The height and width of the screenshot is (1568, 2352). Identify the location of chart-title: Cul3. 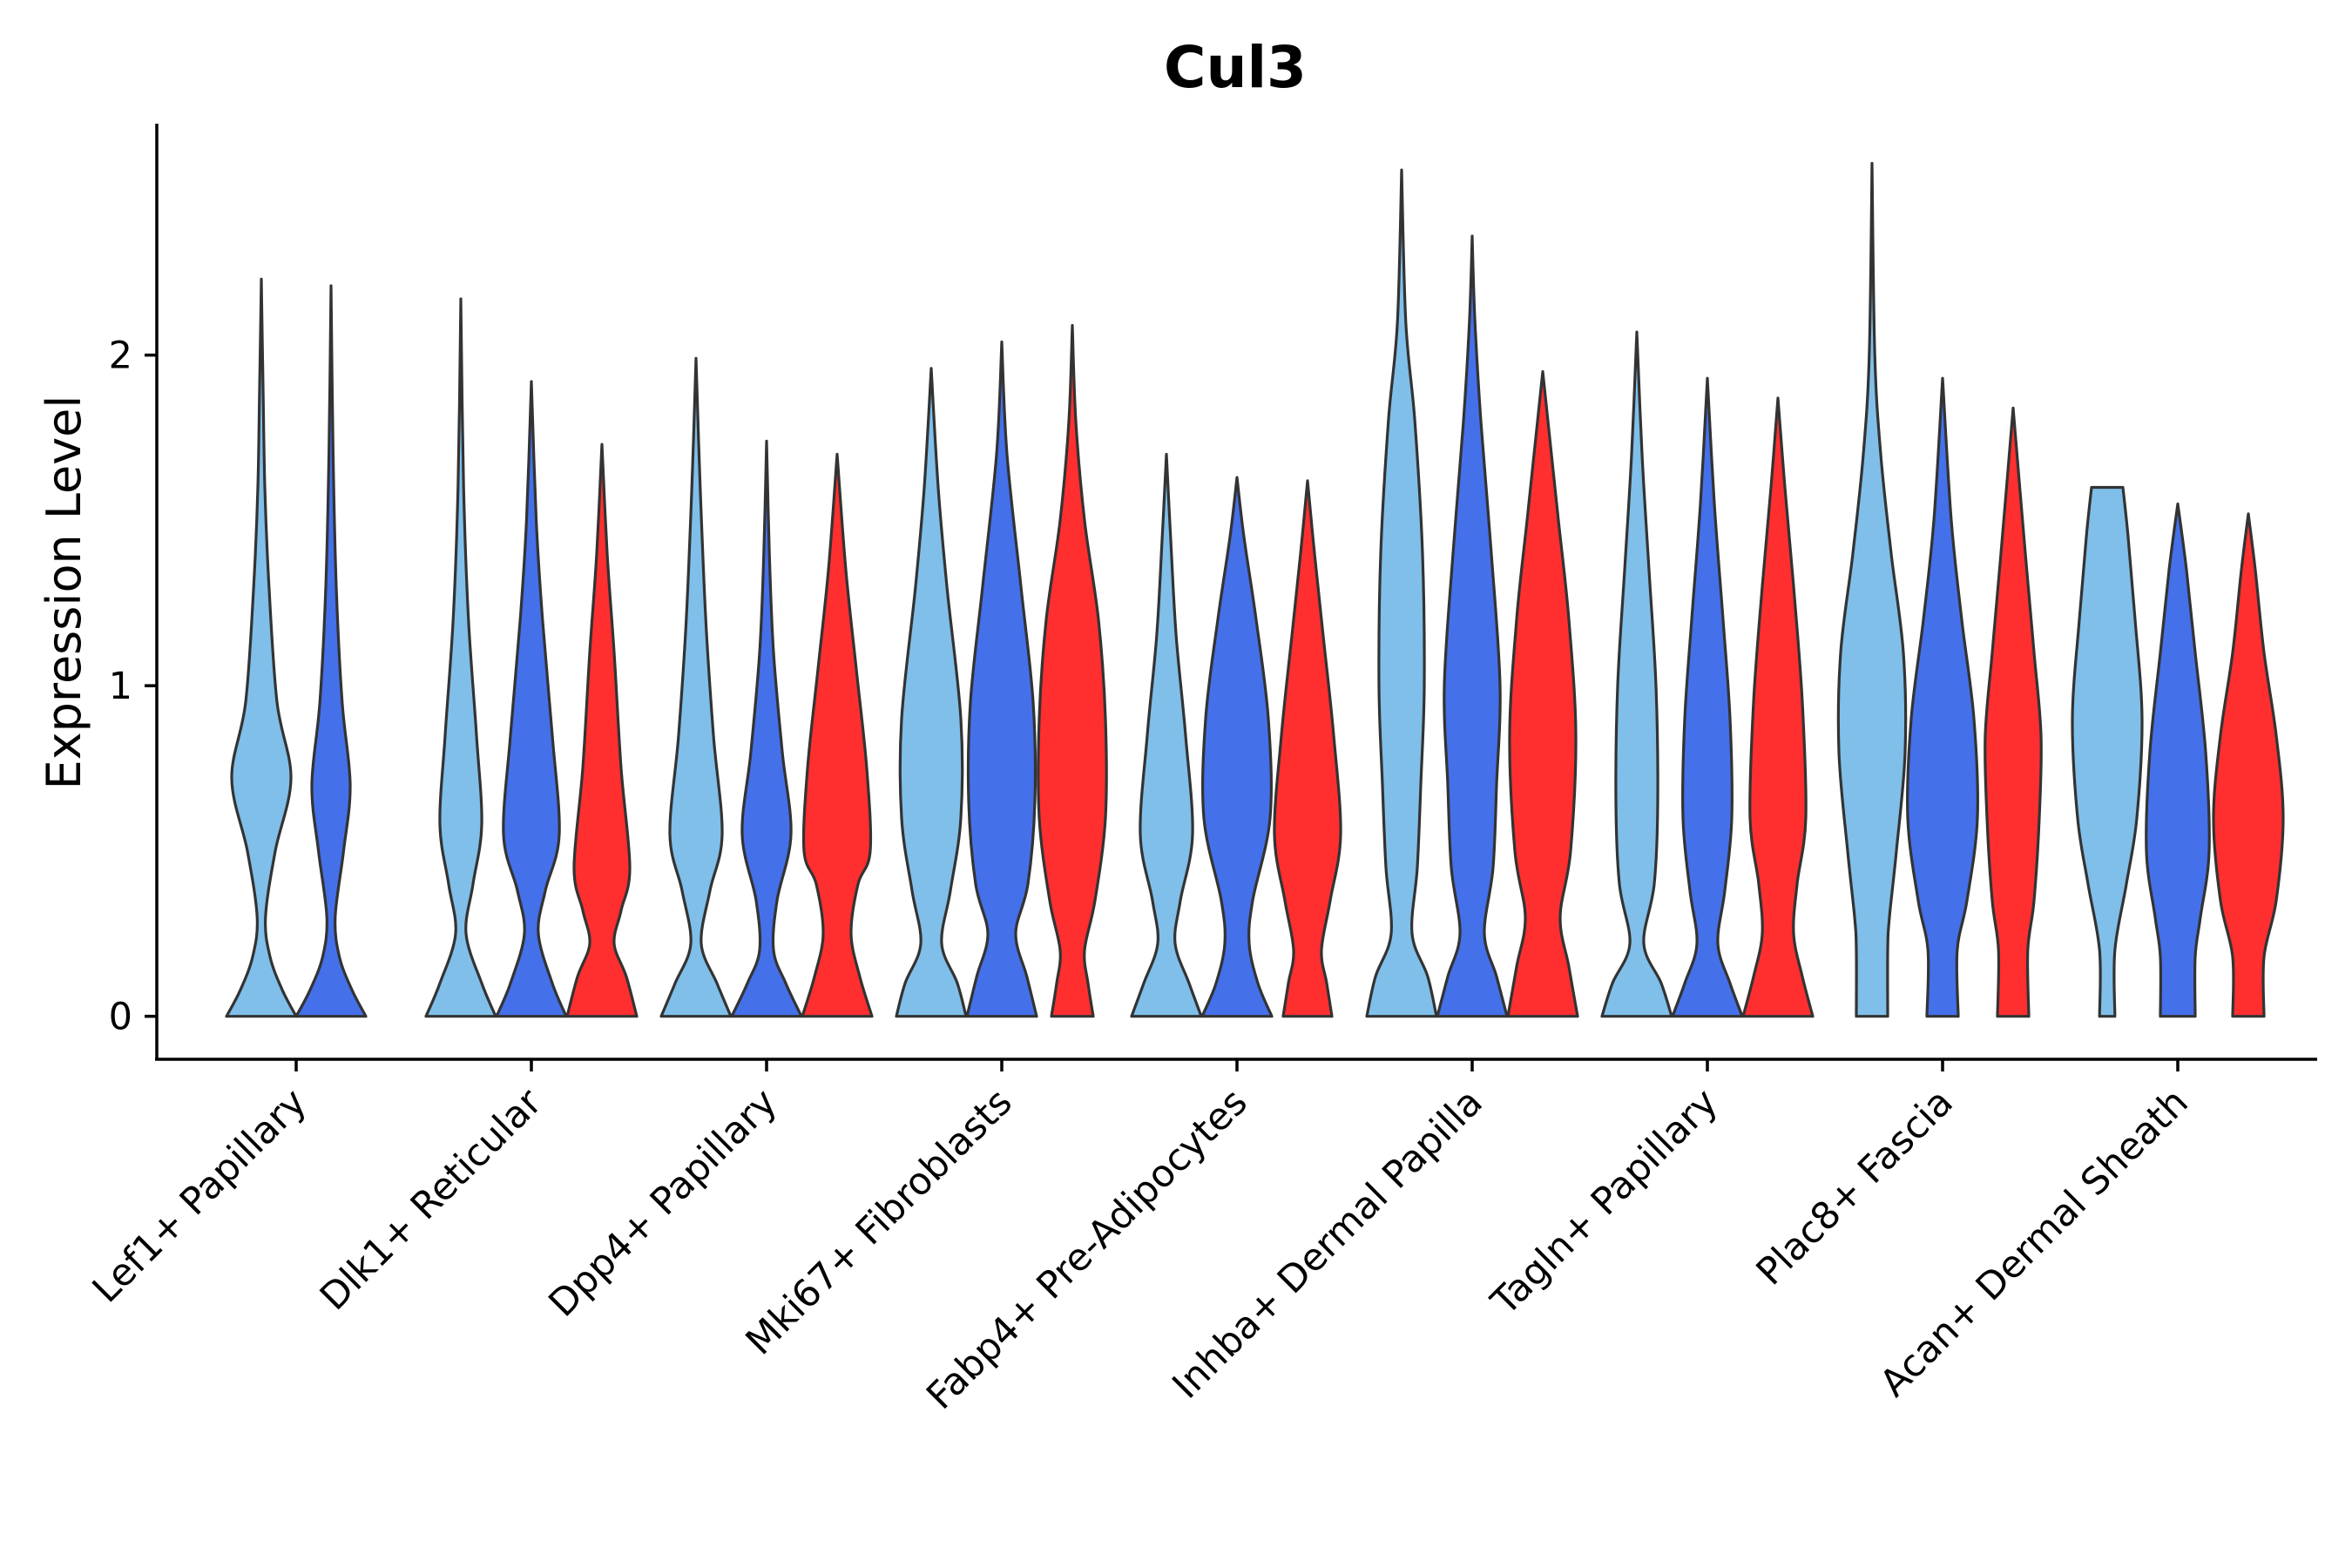
(1235, 67).